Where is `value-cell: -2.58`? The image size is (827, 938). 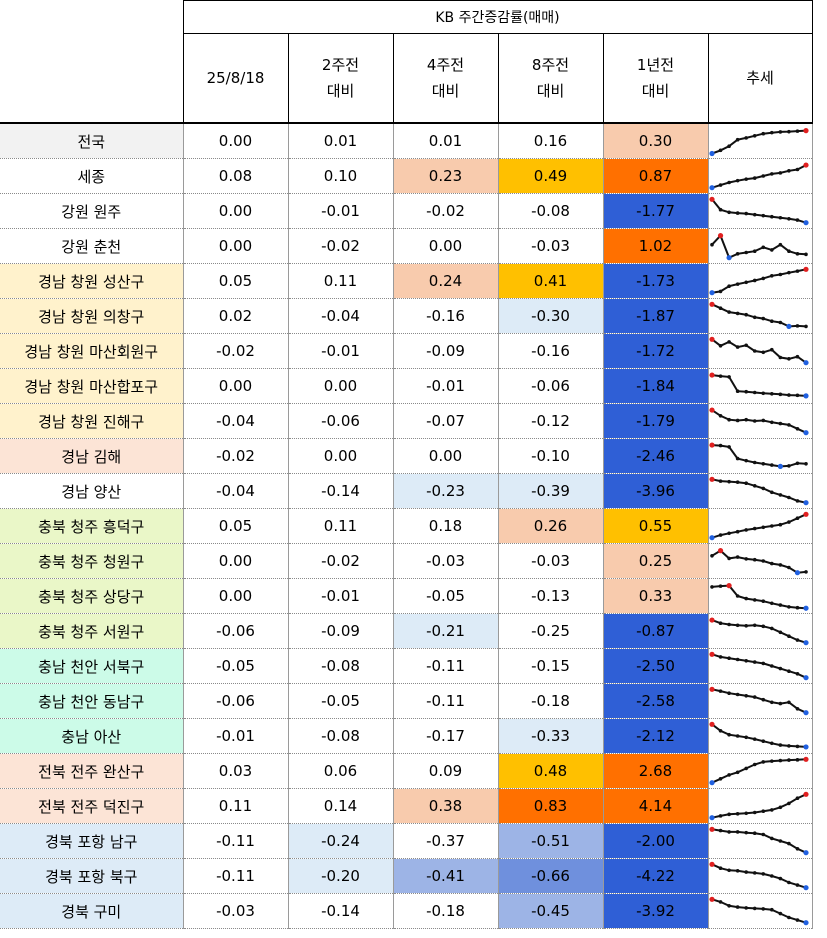 value-cell: -2.58 is located at coordinates (655, 701).